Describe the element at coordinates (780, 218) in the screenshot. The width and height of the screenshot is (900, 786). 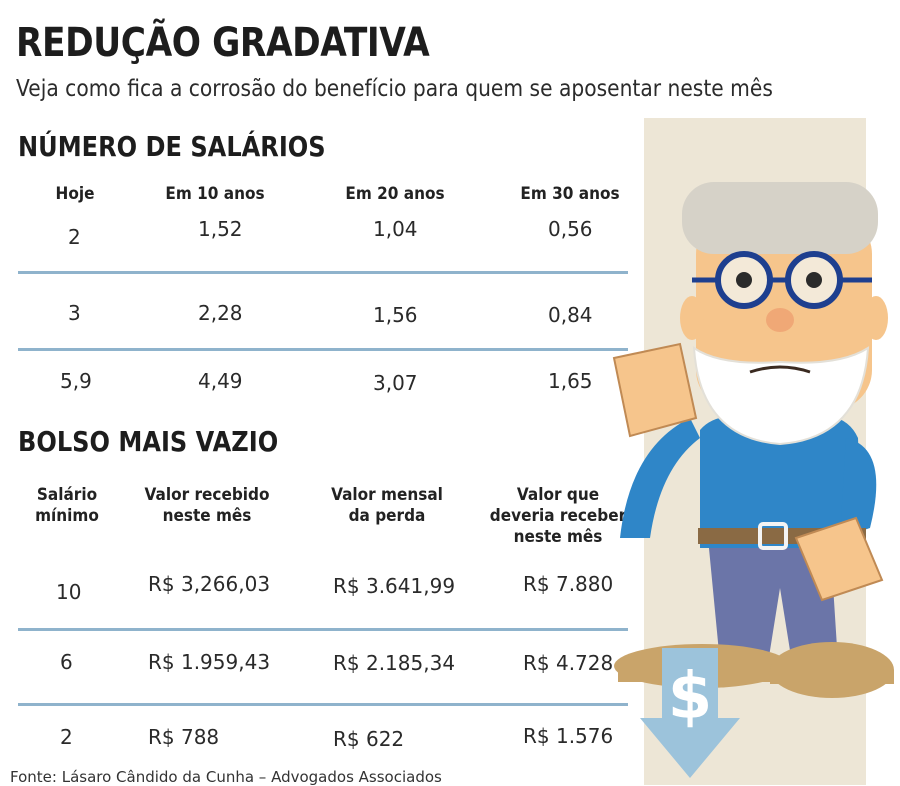
I see `hair` at that location.